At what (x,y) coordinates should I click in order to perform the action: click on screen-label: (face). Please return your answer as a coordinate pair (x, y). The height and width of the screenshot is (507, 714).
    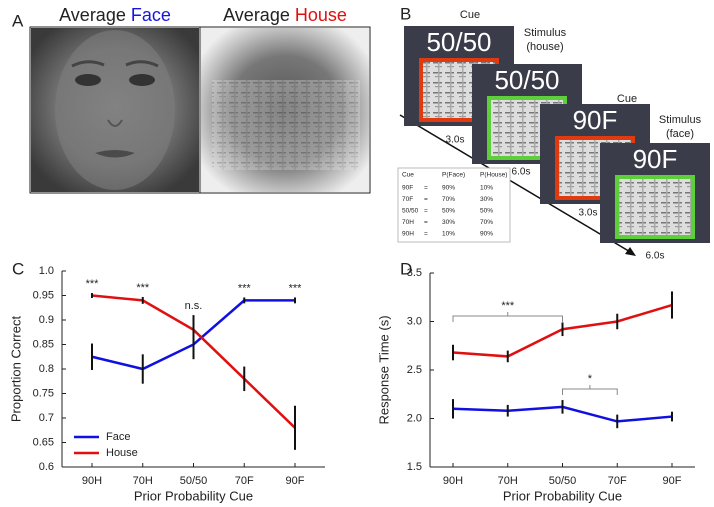
    Looking at the image, I should click on (680, 134).